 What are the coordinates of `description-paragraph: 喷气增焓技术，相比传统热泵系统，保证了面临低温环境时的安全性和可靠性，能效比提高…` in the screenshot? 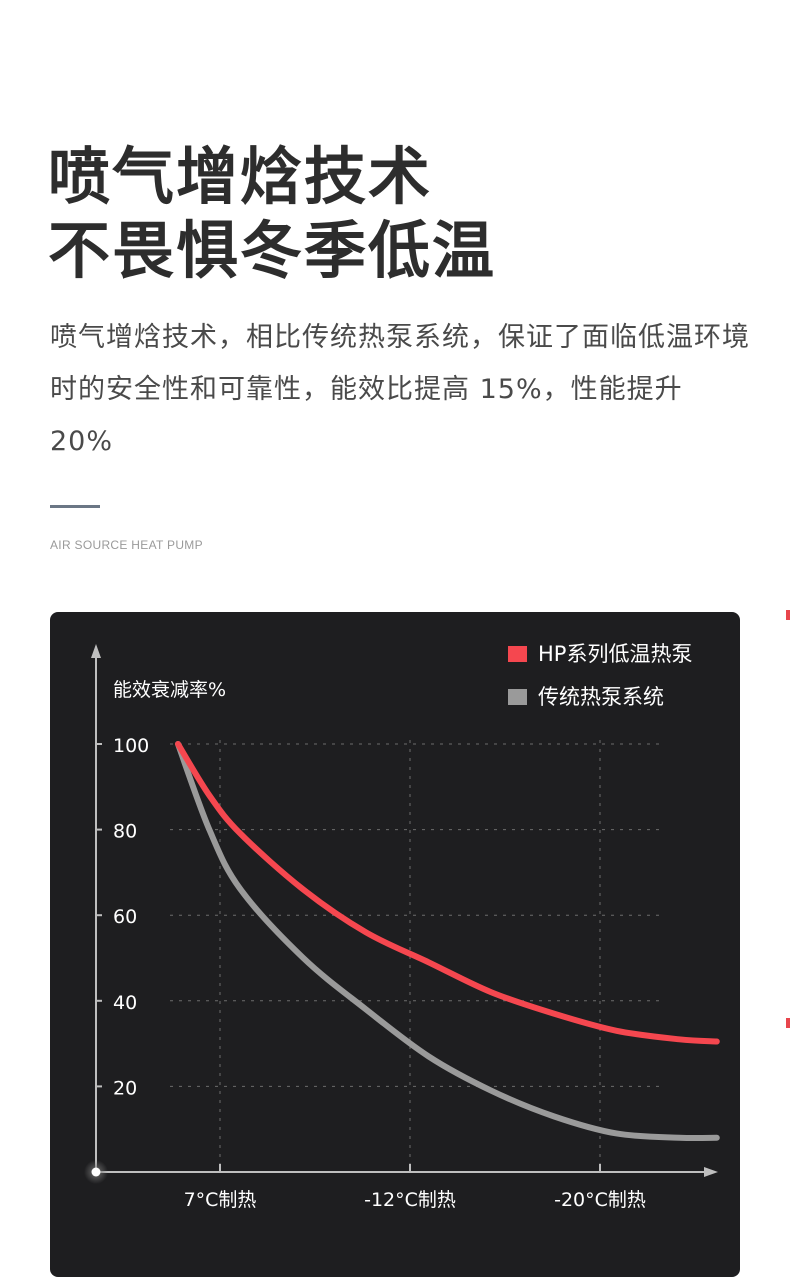 It's located at (400, 389).